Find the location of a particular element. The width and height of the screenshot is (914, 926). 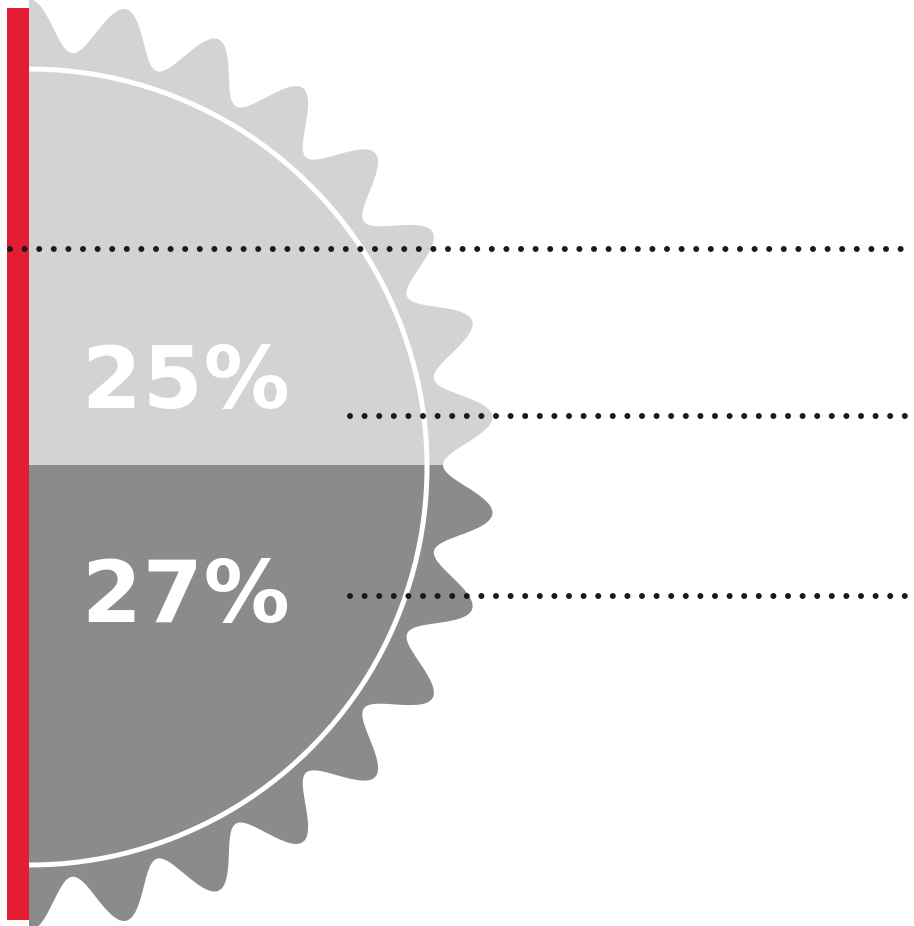

segment-label-top: 25% is located at coordinates (186, 379).